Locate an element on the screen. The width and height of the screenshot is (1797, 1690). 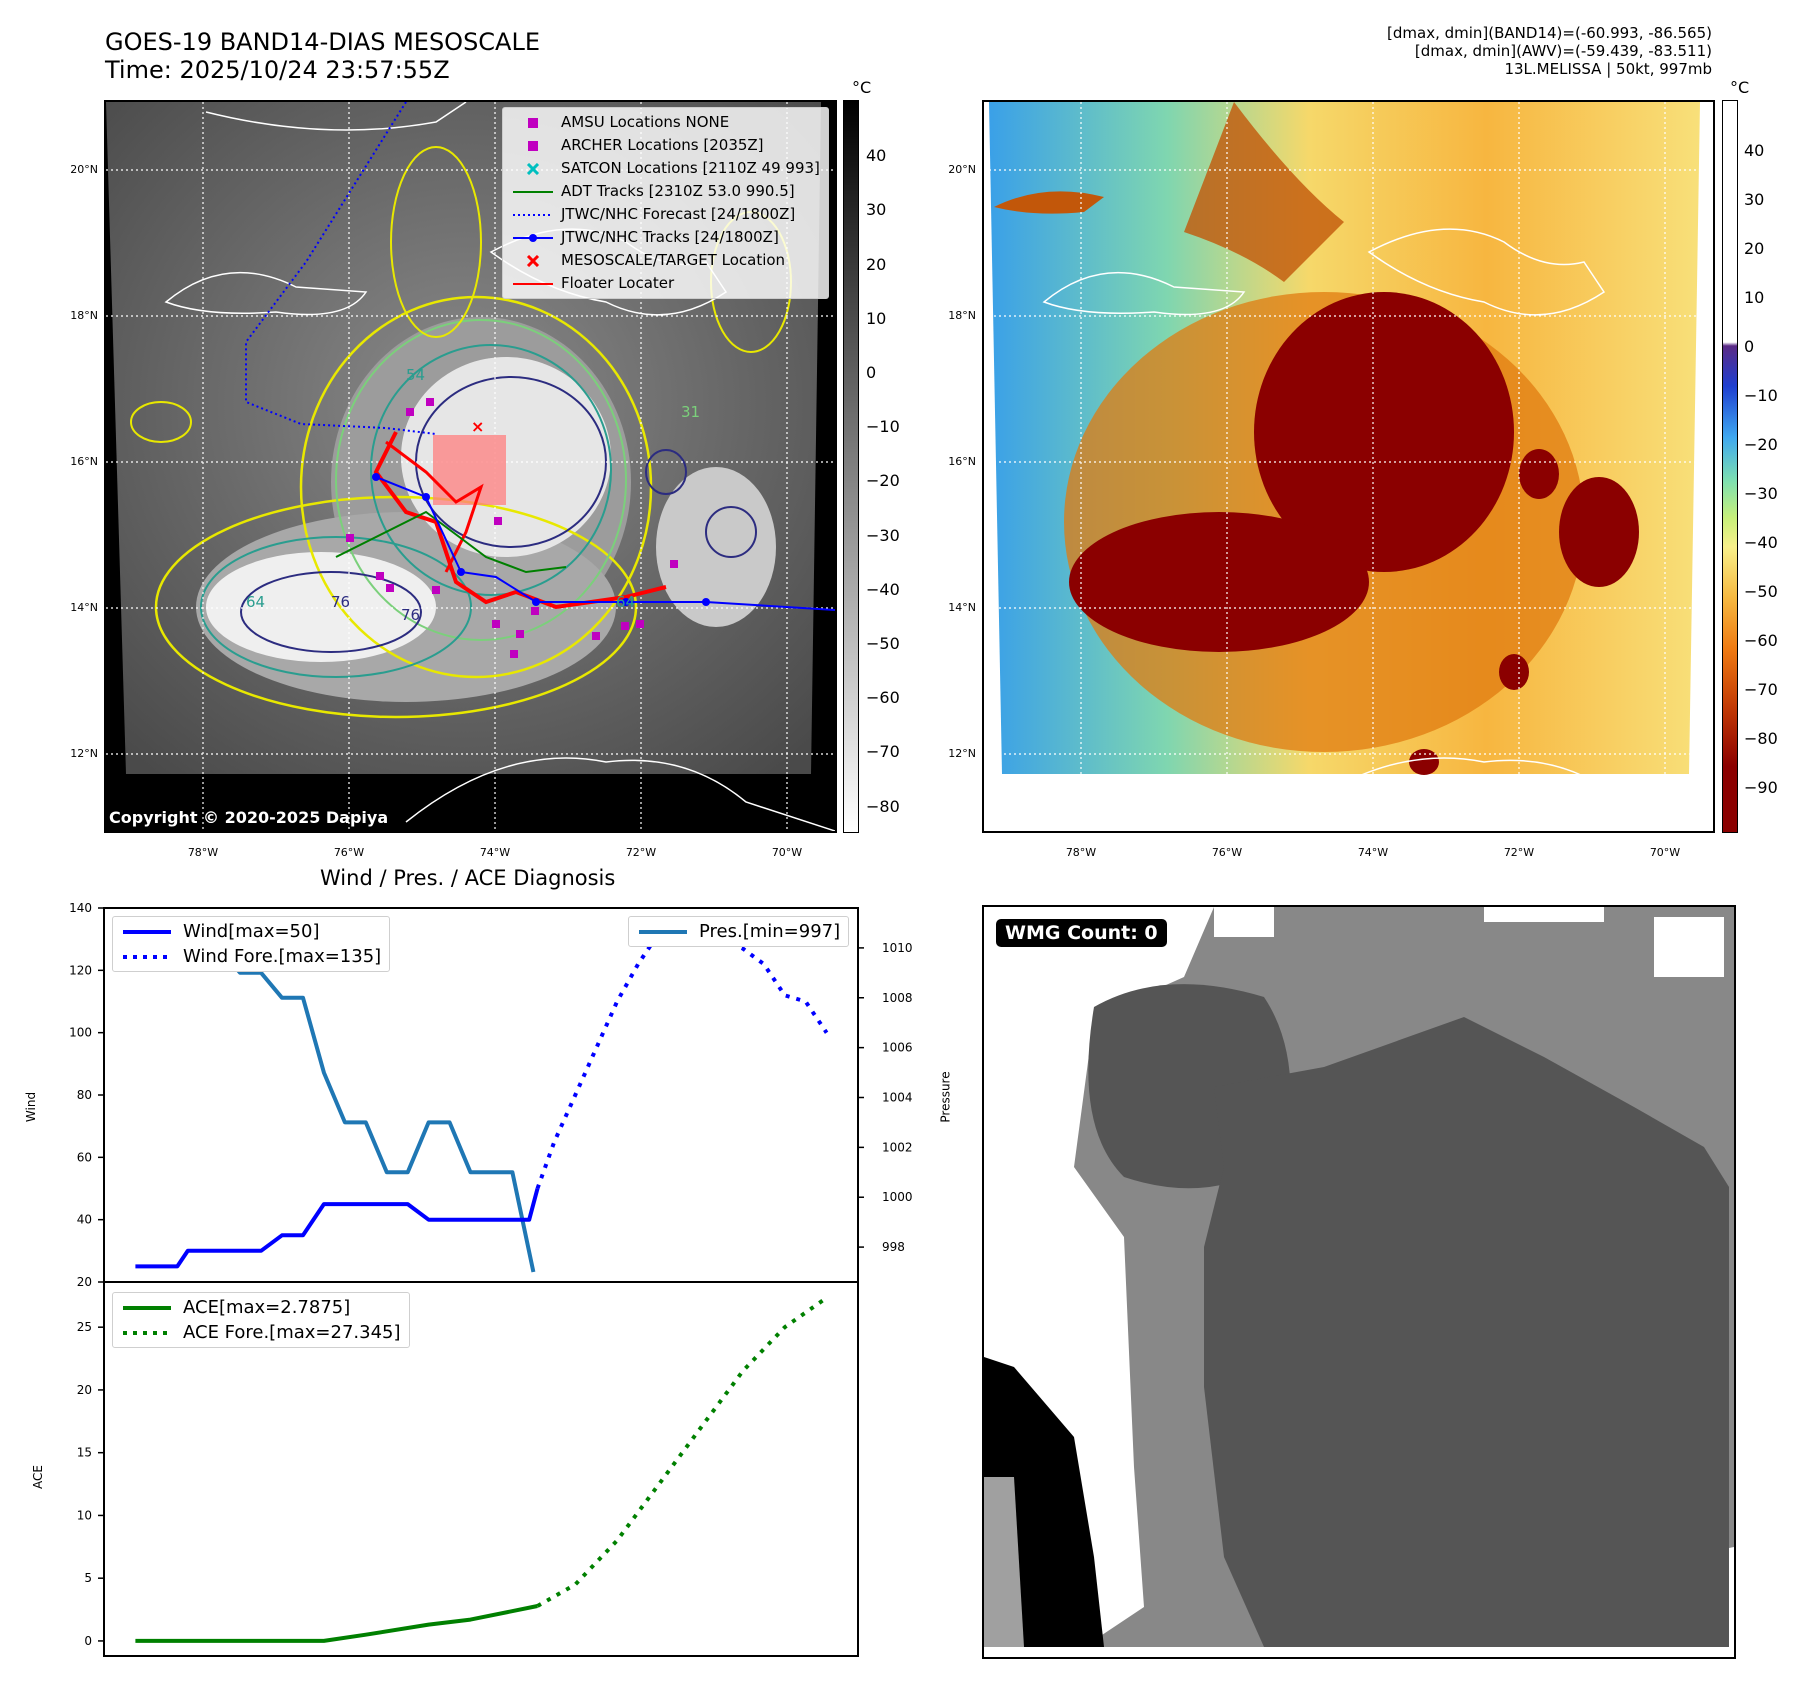
ace-tick-label: 5 is located at coordinates (88, 1578).